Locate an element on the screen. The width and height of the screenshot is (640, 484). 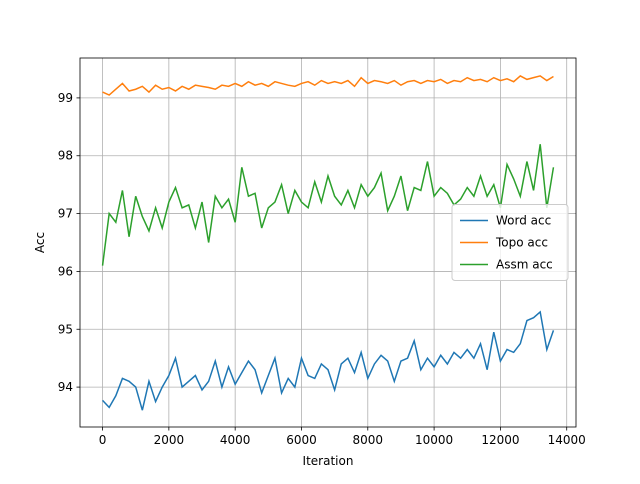
x-tick-label: 2000 is located at coordinates (169, 440).